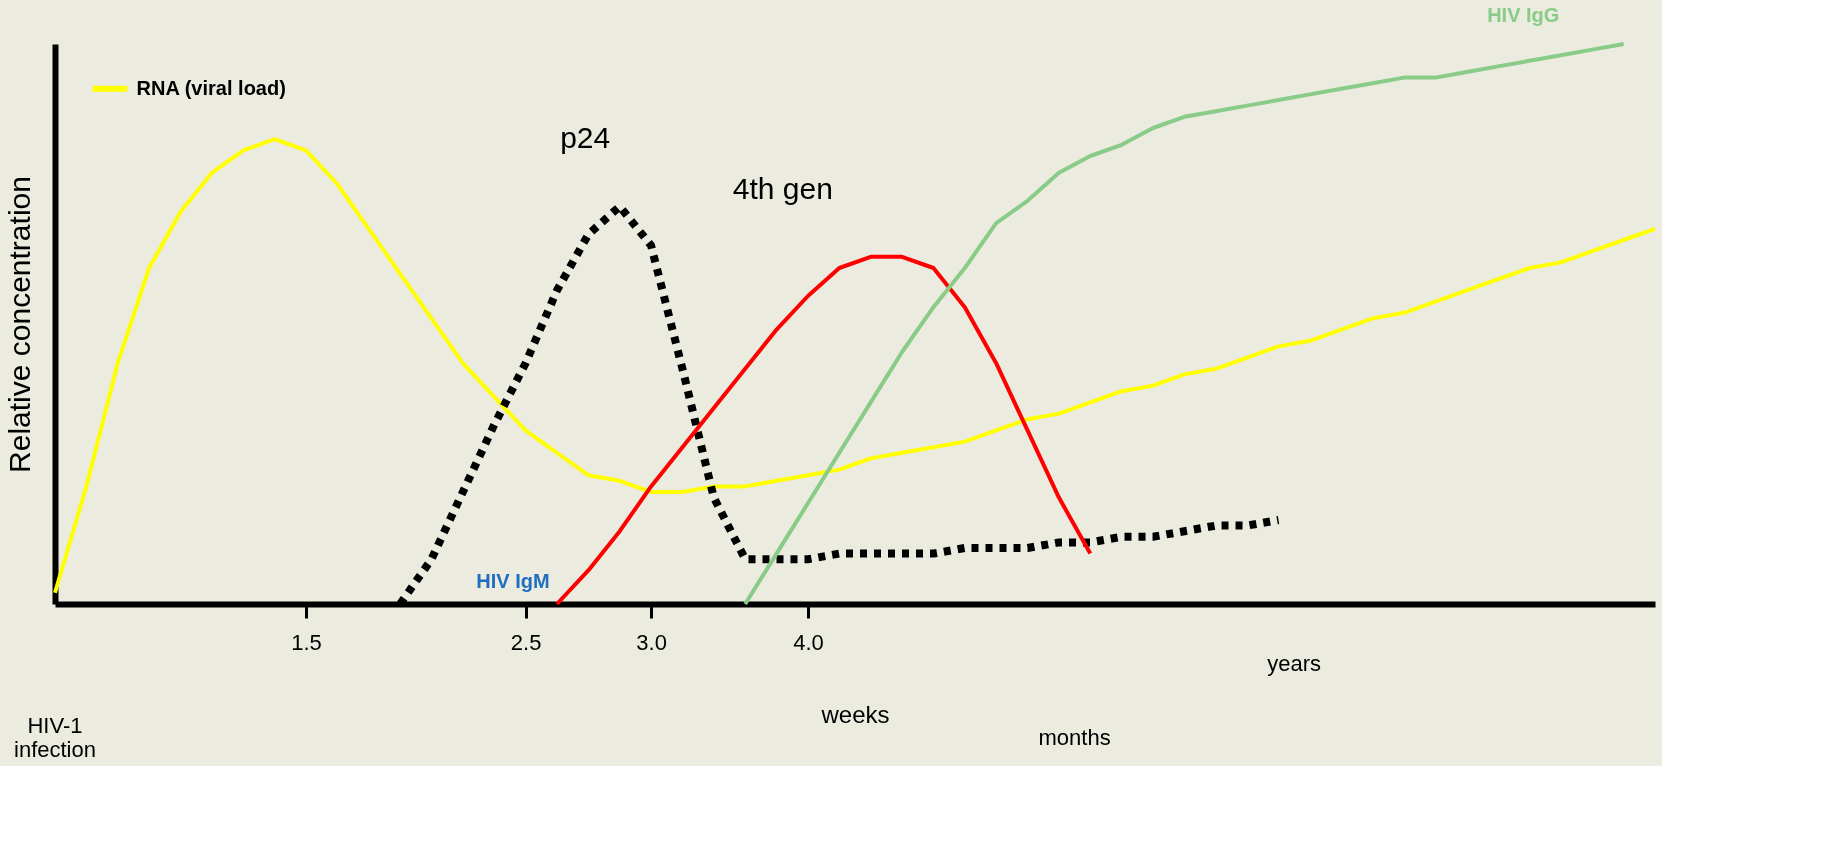 Image resolution: width=1826 pixels, height=849 pixels. Describe the element at coordinates (782, 188) in the screenshot. I see `annotation: 4th gen` at that location.